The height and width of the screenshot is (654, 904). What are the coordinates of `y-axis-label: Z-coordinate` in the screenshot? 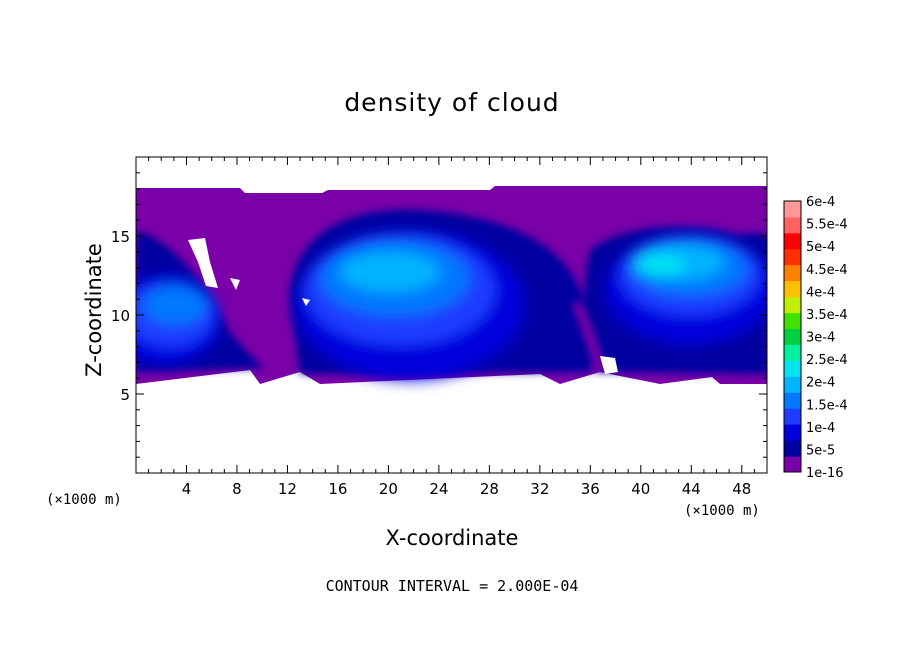 It's located at (94, 310).